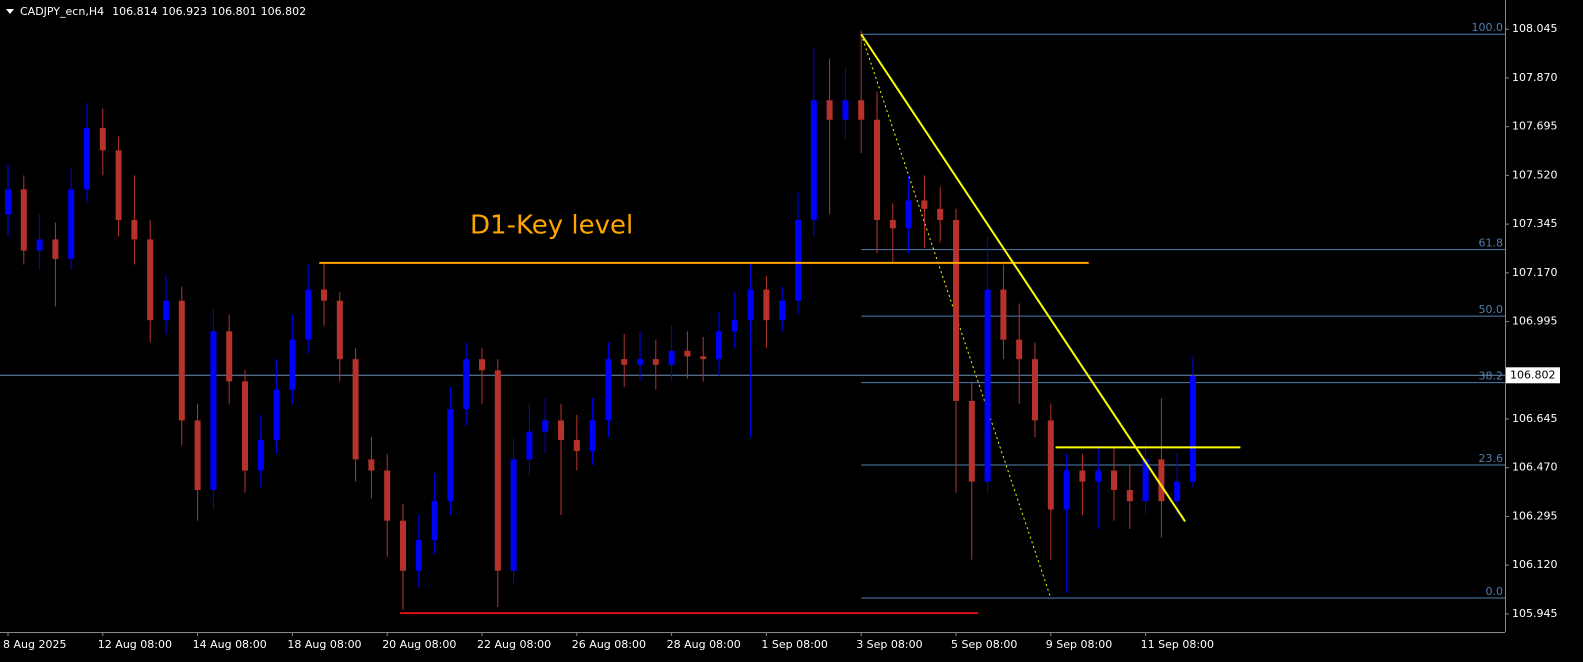 The height and width of the screenshot is (662, 1583). I want to click on quote: 106.923, so click(185, 11).